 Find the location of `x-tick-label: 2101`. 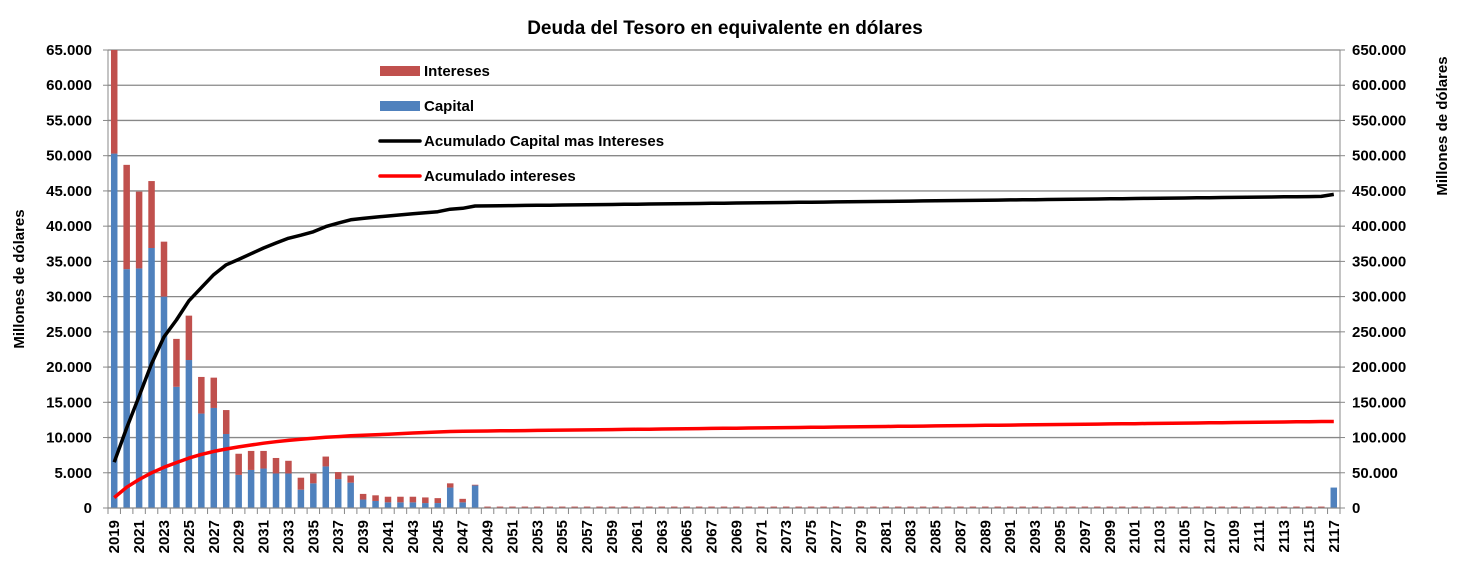

x-tick-label: 2101 is located at coordinates (1135, 536).